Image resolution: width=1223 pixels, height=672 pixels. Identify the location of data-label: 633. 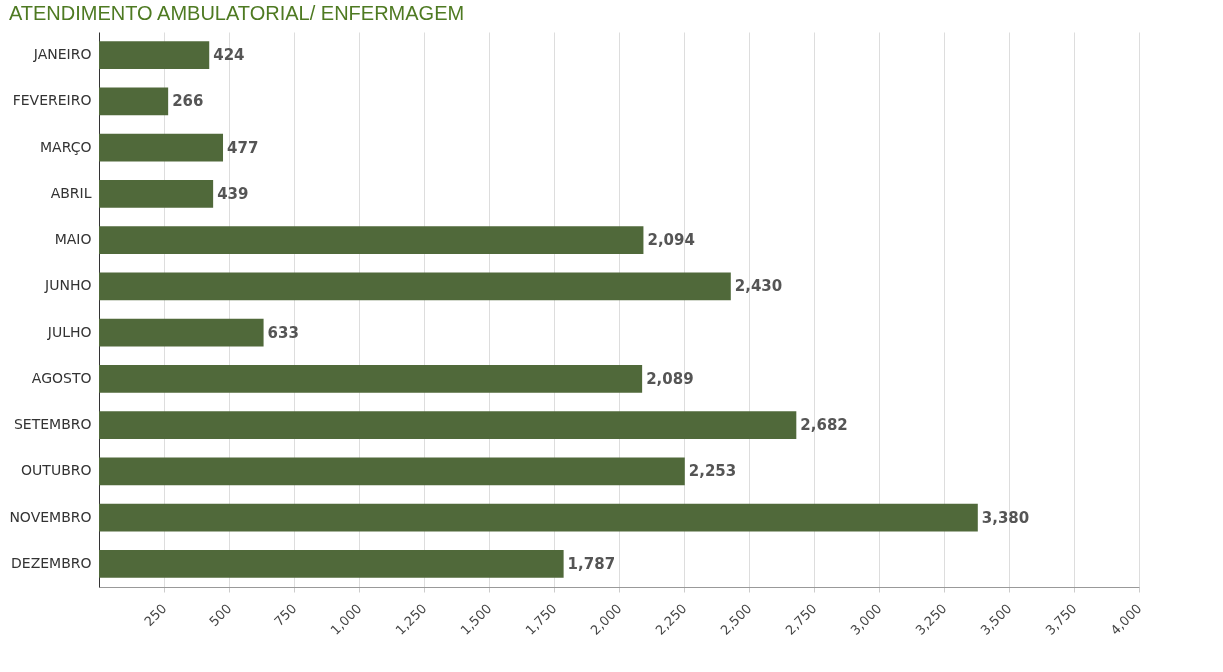
(283, 332).